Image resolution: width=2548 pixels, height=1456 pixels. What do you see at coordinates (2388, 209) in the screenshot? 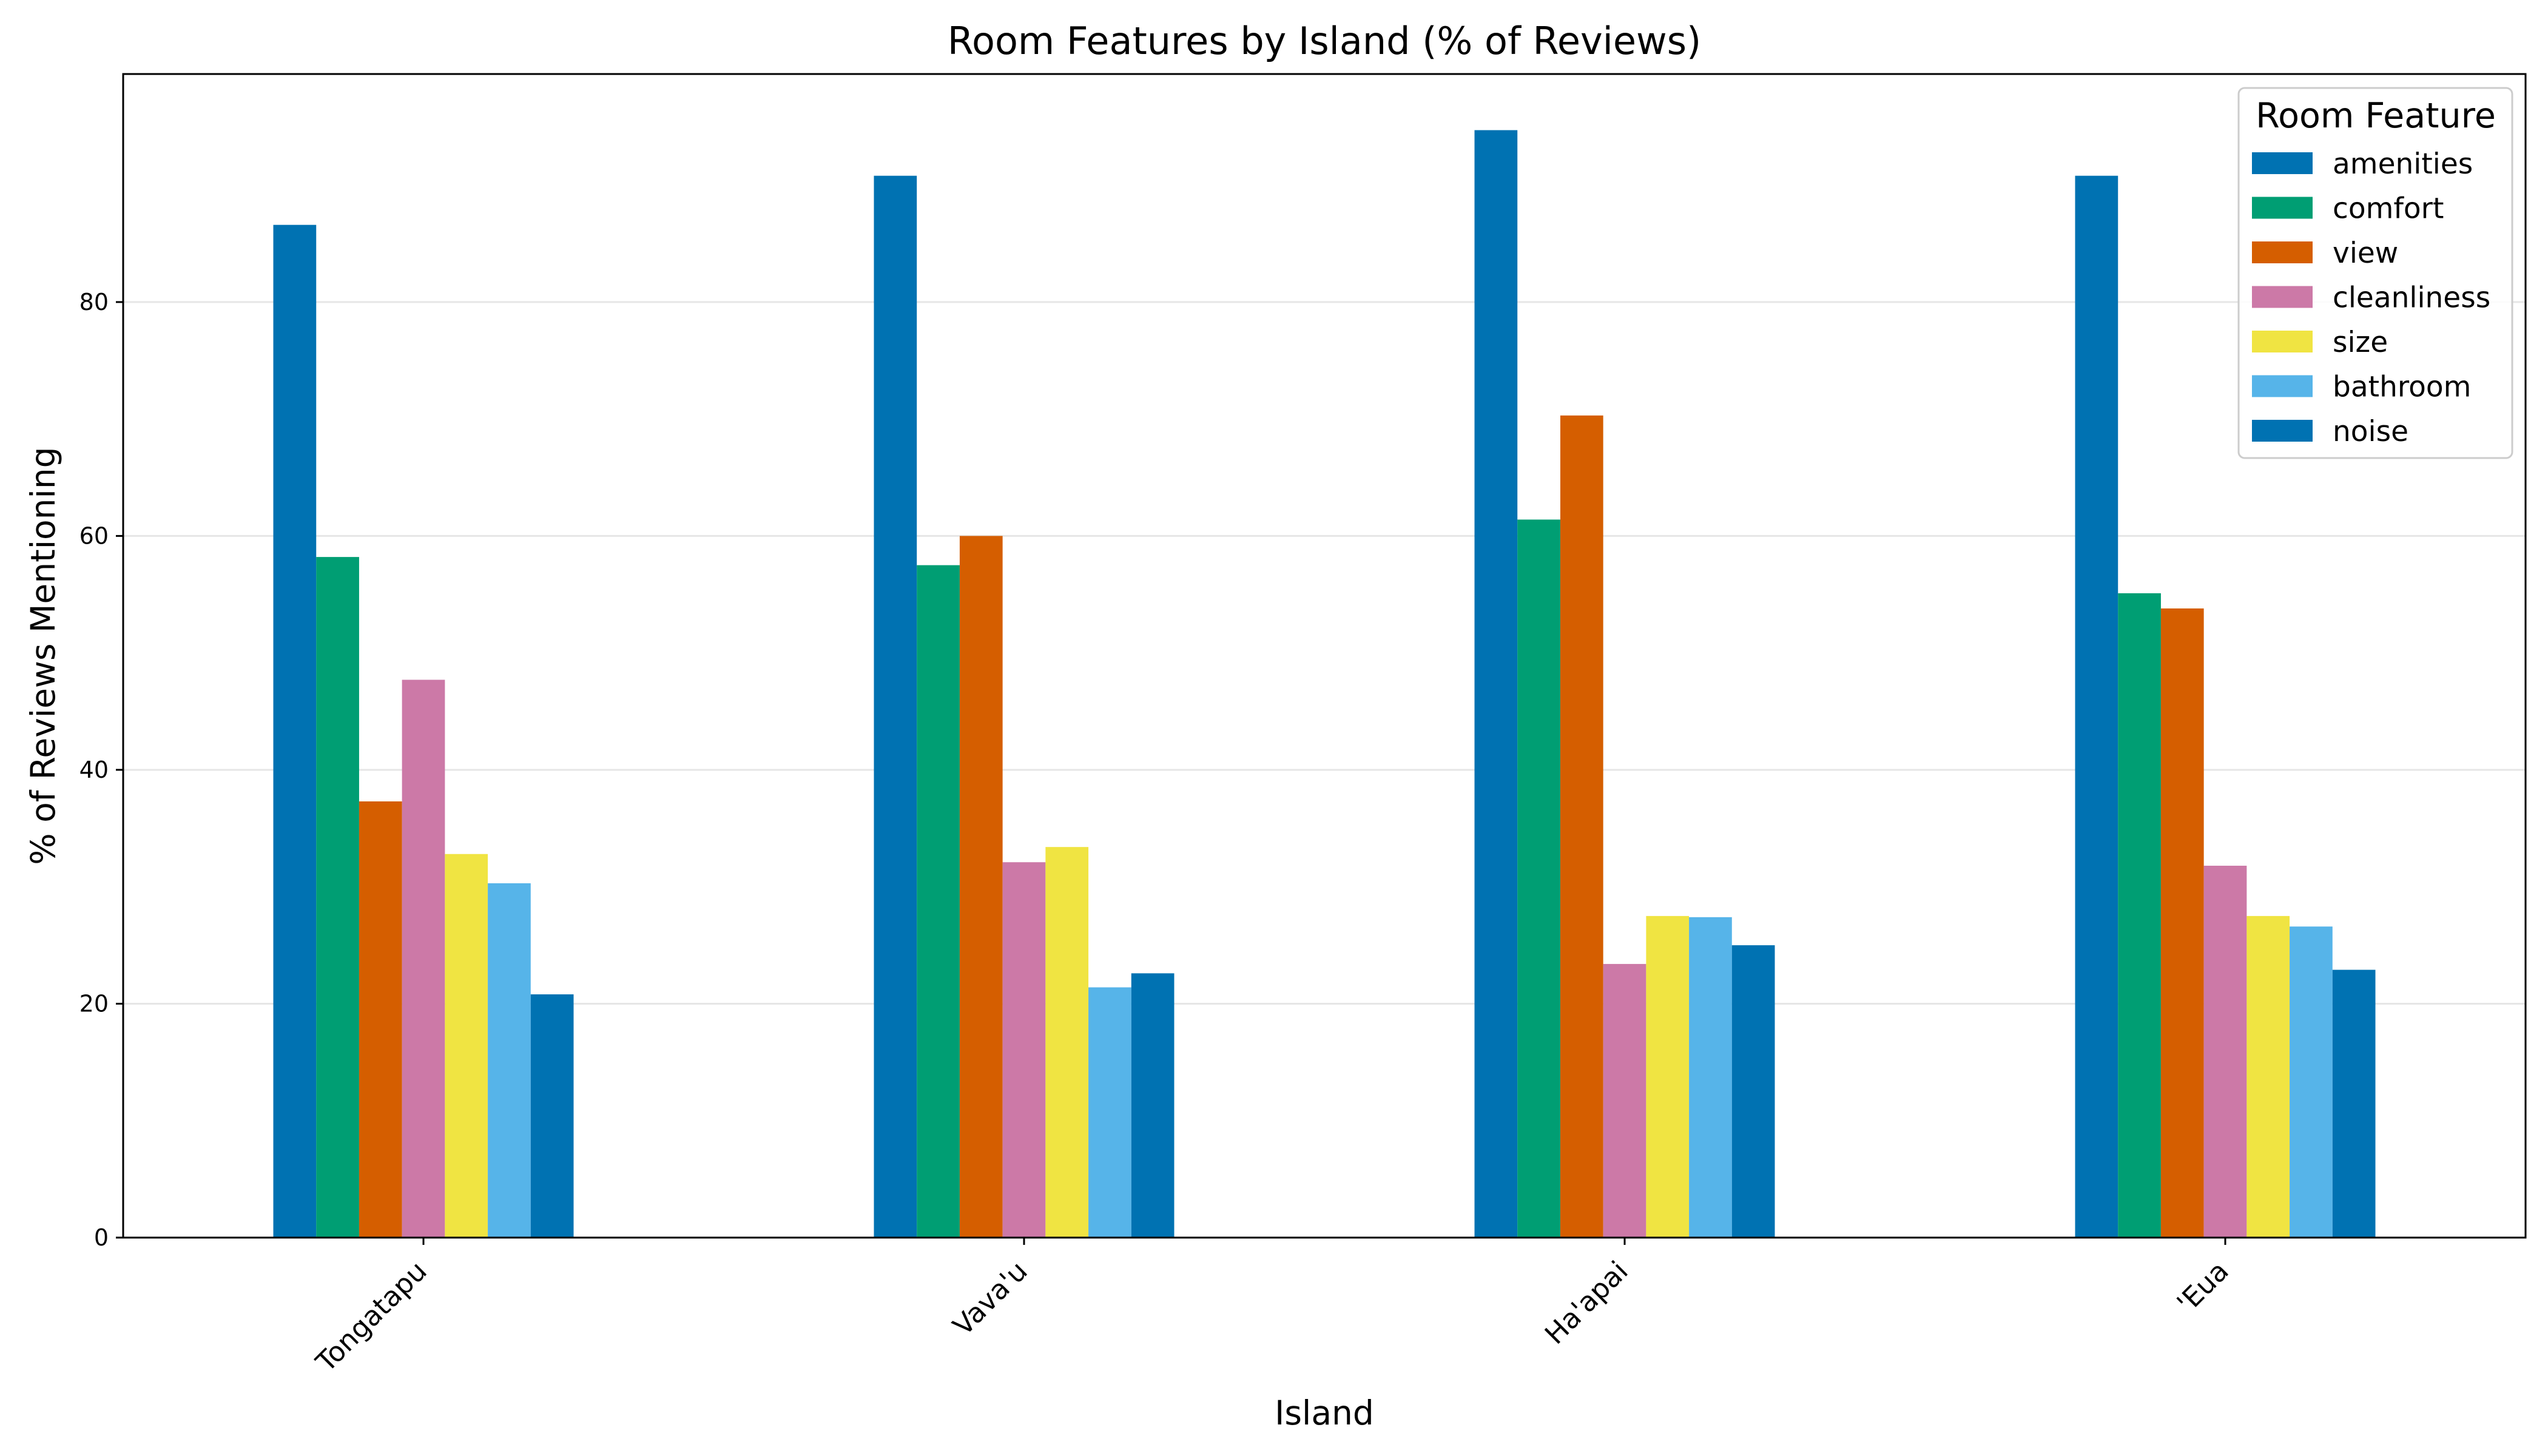
I see `legend-label-comfort: comfort` at bounding box center [2388, 209].